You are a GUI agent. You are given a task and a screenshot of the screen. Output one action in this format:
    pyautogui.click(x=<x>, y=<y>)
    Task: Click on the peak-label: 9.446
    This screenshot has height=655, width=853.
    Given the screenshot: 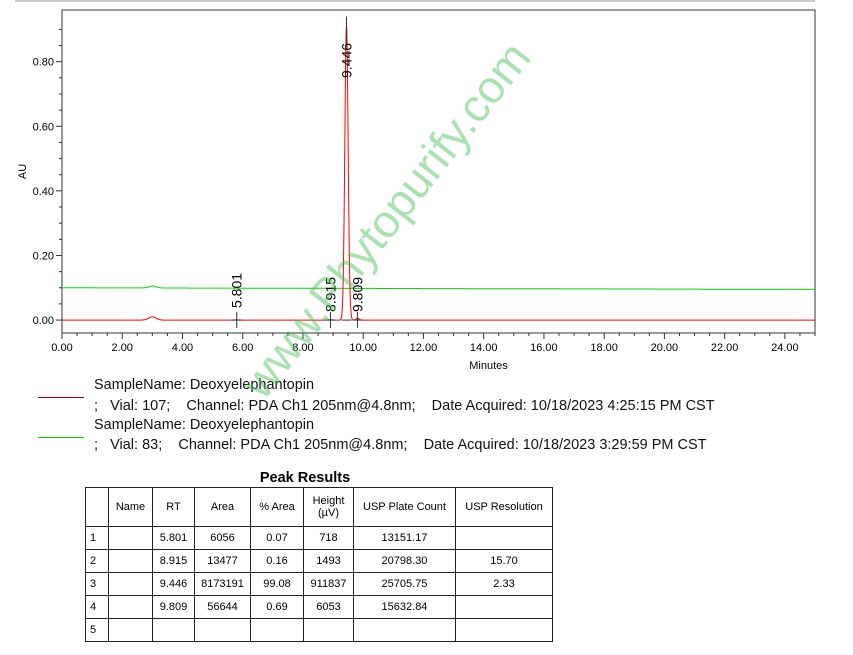 What is the action you would take?
    pyautogui.click(x=347, y=60)
    